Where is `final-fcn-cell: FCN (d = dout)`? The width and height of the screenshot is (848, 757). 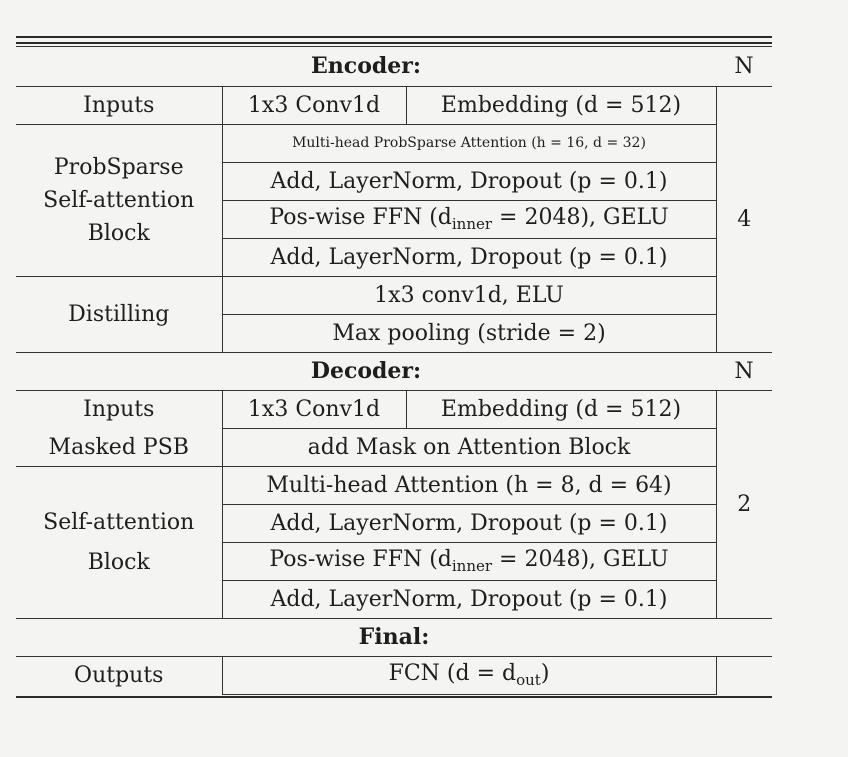 final-fcn-cell: FCN (d = dout) is located at coordinates (469, 675).